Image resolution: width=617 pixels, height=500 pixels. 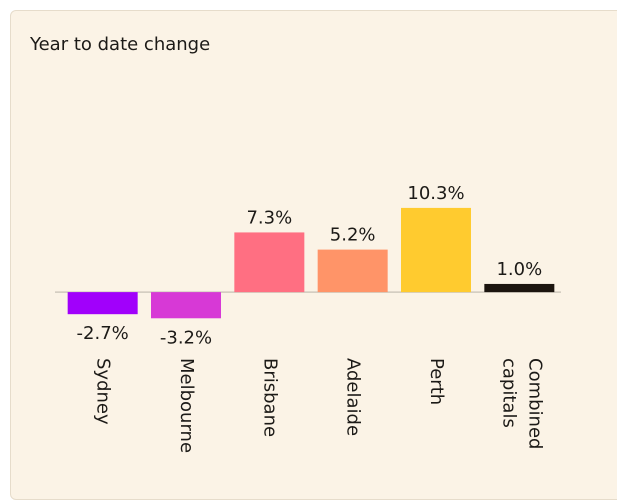 I want to click on value-label: -2.7%, so click(x=103, y=333).